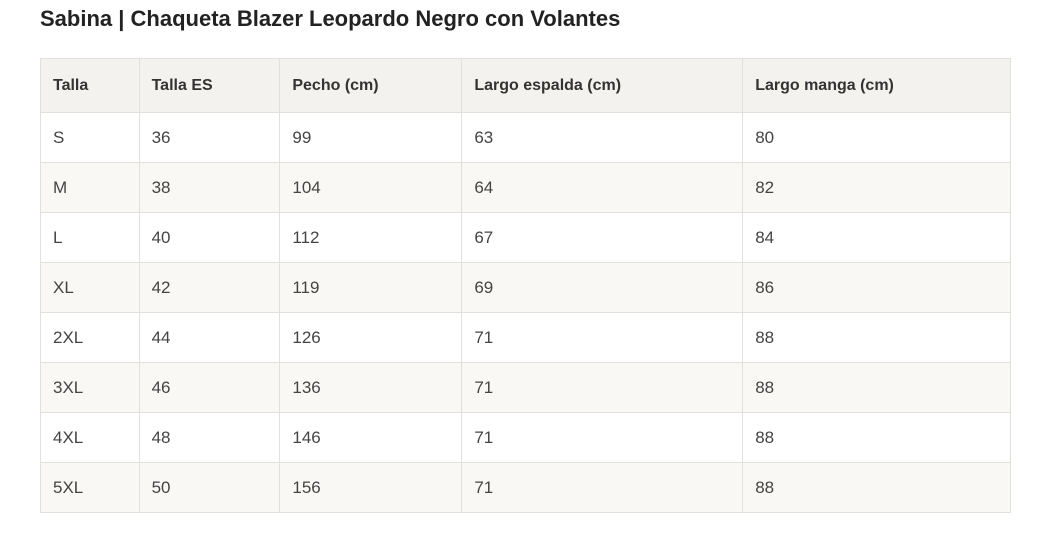  I want to click on table-cell: 82, so click(876, 187).